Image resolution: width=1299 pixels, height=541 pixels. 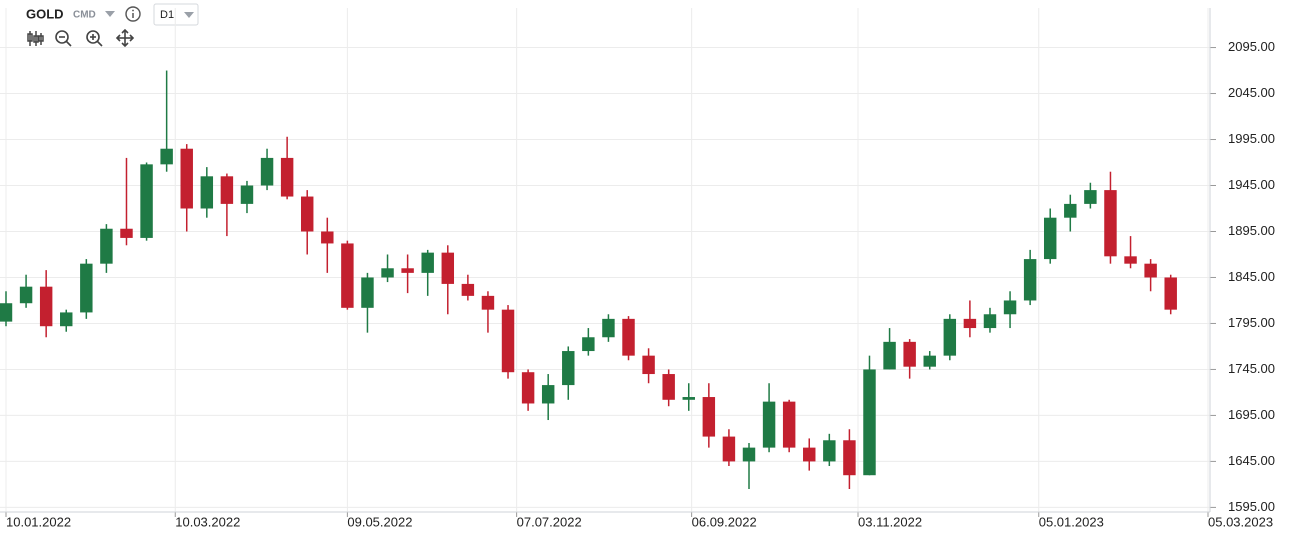 What do you see at coordinates (724, 521) in the screenshot?
I see `x-tick-label: 06.09.2022` at bounding box center [724, 521].